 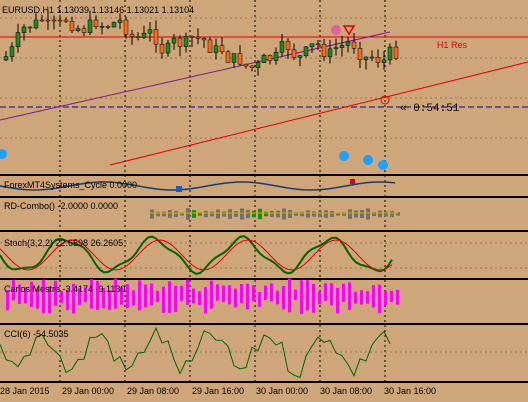 I want to click on time-label: 29 Jan 00:00, so click(x=88, y=391).